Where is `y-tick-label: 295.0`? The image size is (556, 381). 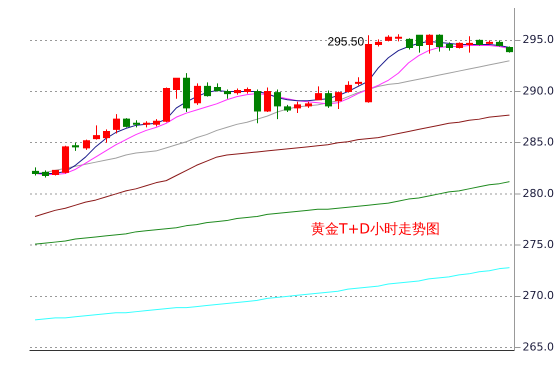 y-tick-label: 295.0 is located at coordinates (538, 39).